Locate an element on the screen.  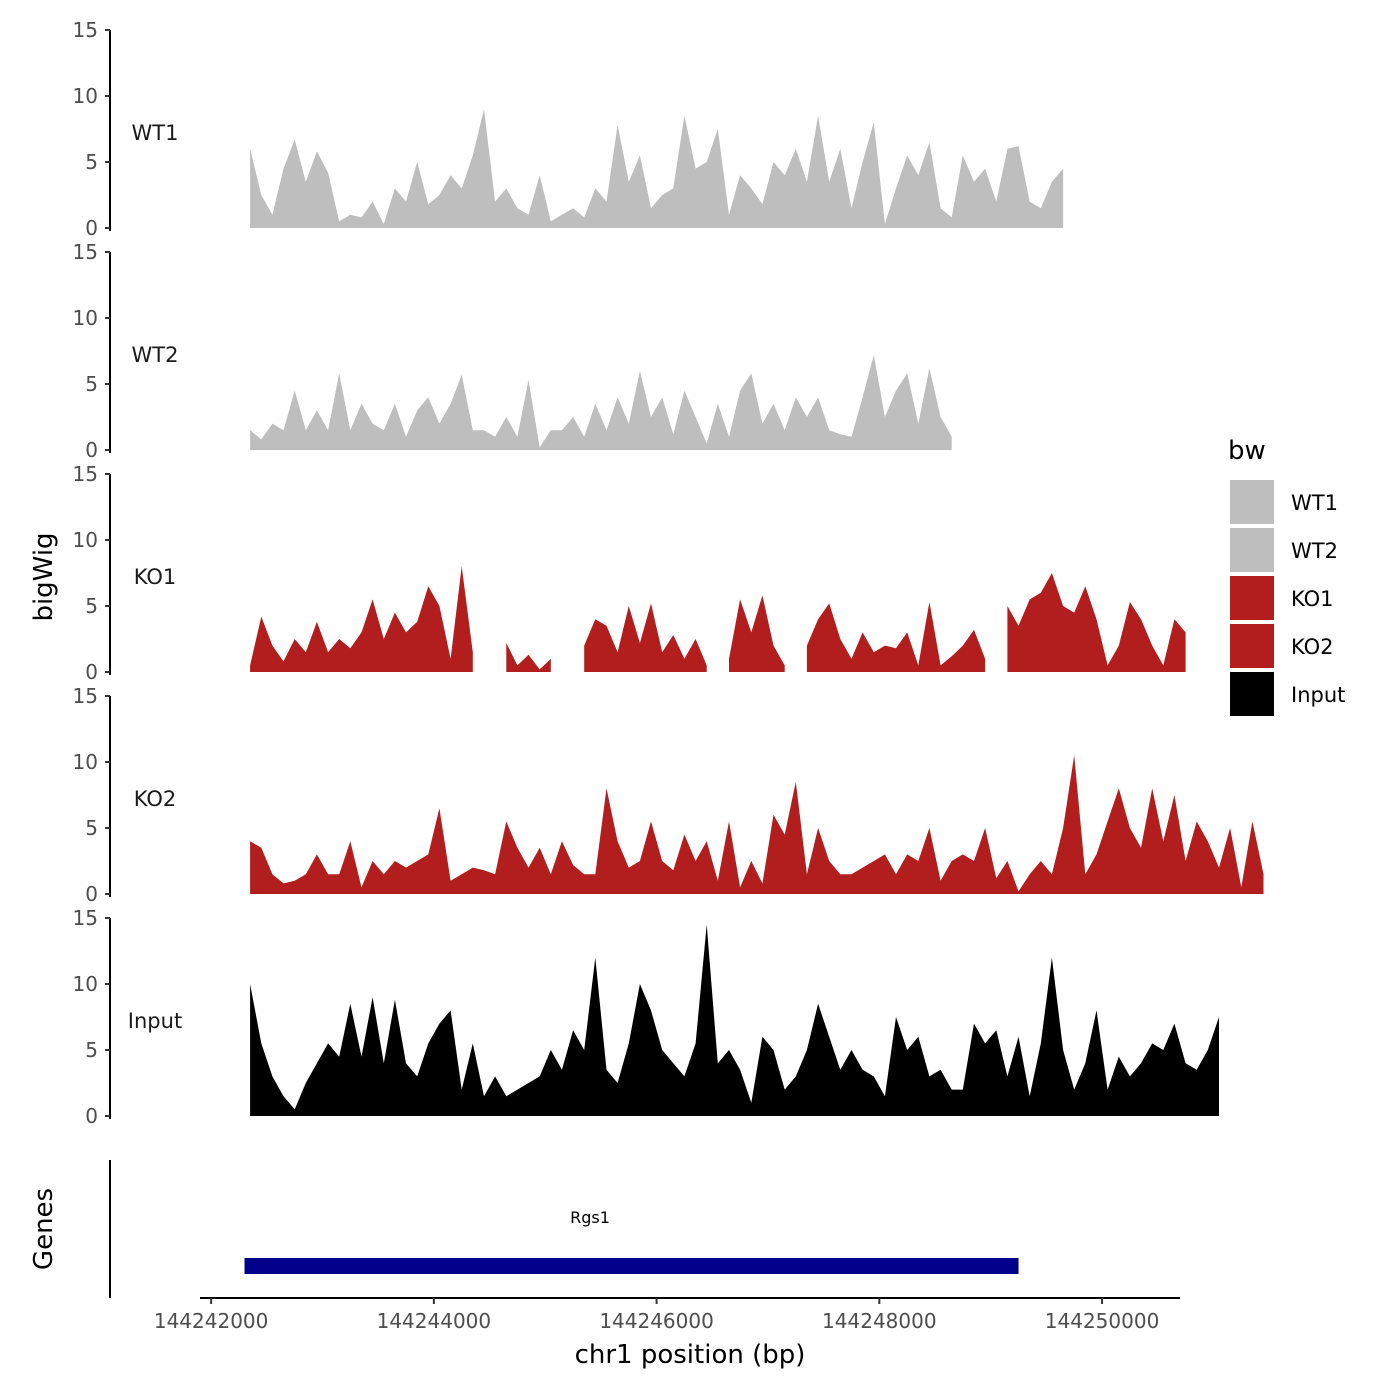
x-tick-label: 144242000 is located at coordinates (211, 1321).